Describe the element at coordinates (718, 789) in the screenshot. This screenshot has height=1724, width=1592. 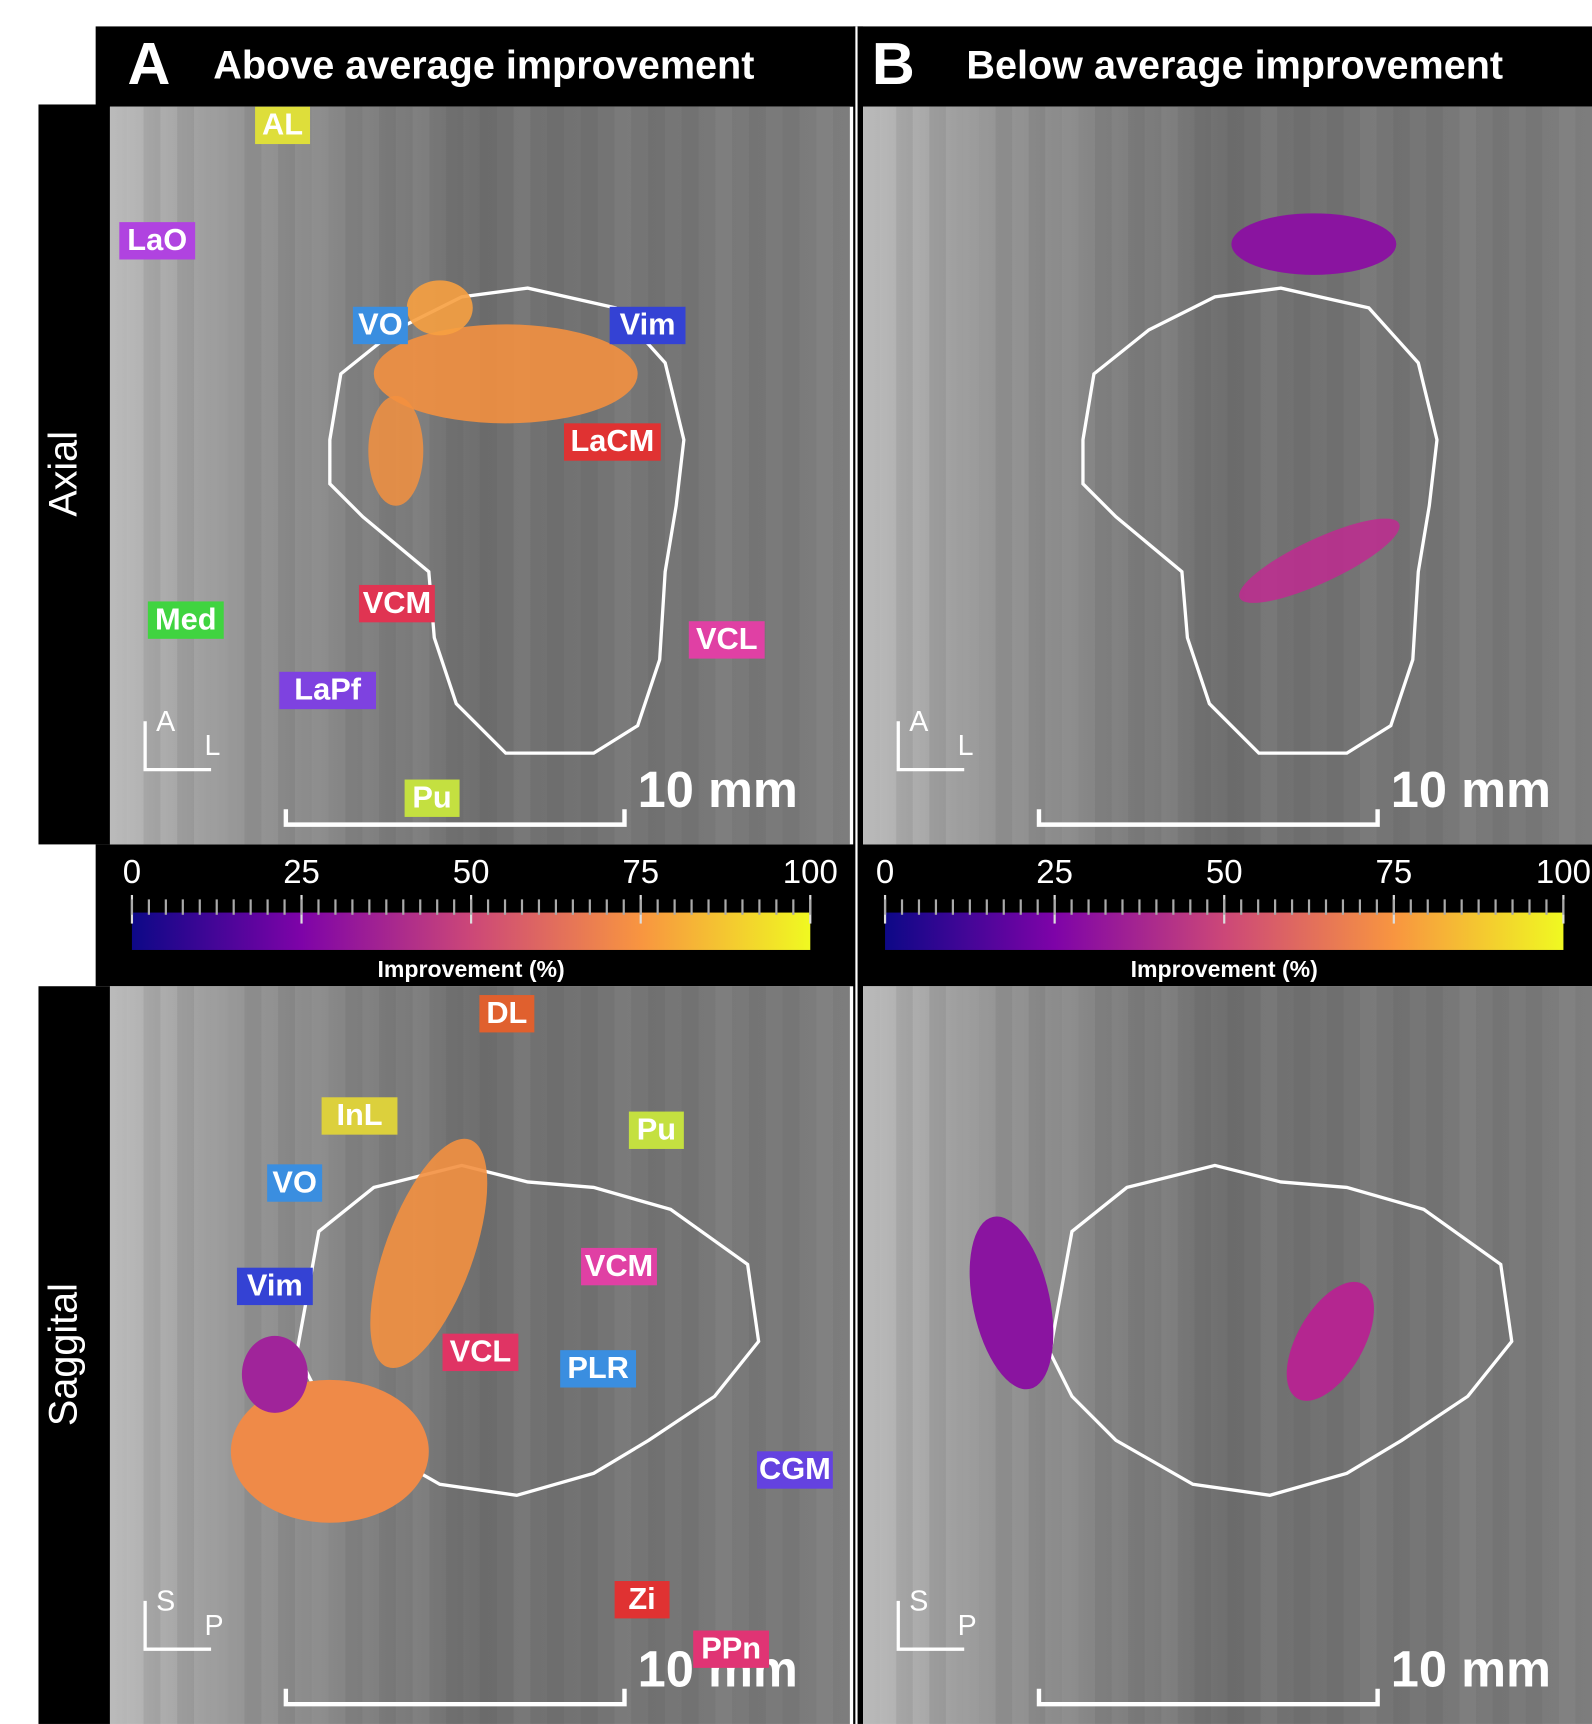
I see `scale-bar-label: 10 mm` at that location.